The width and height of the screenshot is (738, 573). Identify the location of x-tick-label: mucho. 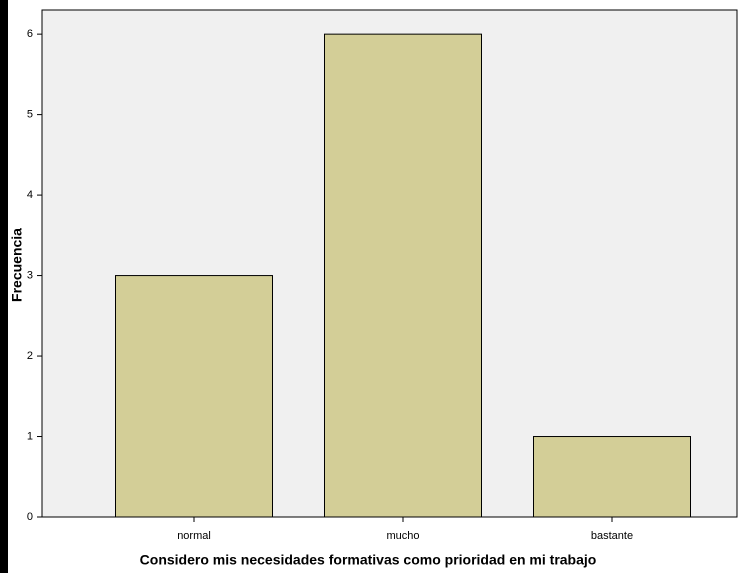
(402, 536).